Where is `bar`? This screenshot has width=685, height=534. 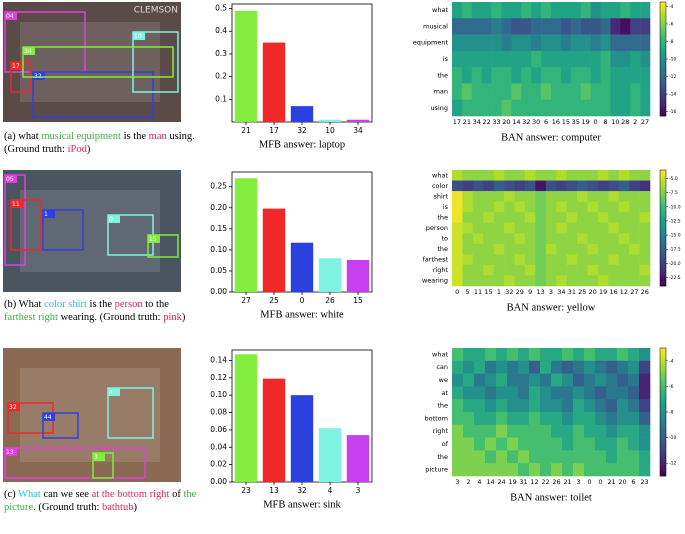 bar is located at coordinates (358, 120).